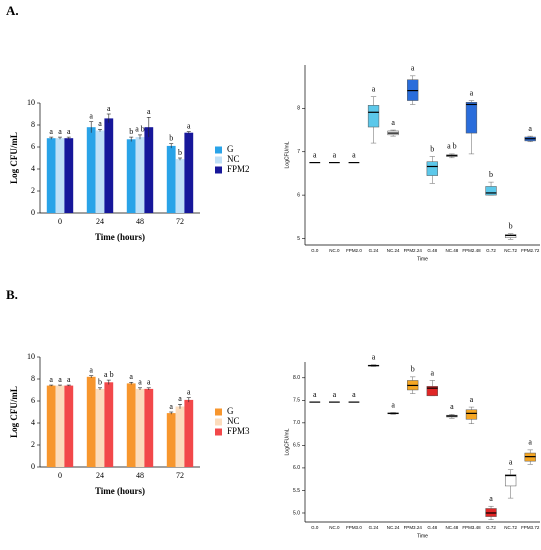 Image resolution: width=541 pixels, height=550 pixels. I want to click on x-tick-label: 72, so click(180, 221).